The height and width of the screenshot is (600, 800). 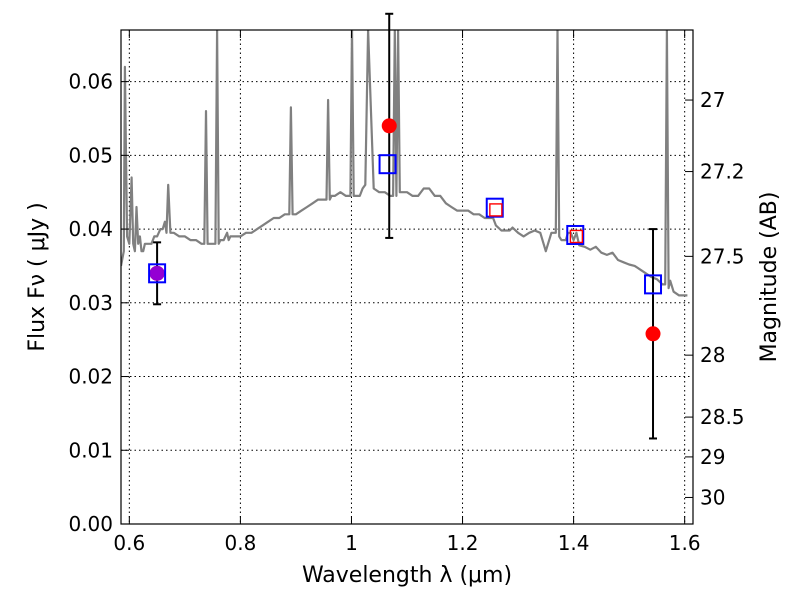 What do you see at coordinates (90, 450) in the screenshot?
I see `y-tick-label: 0.01` at bounding box center [90, 450].